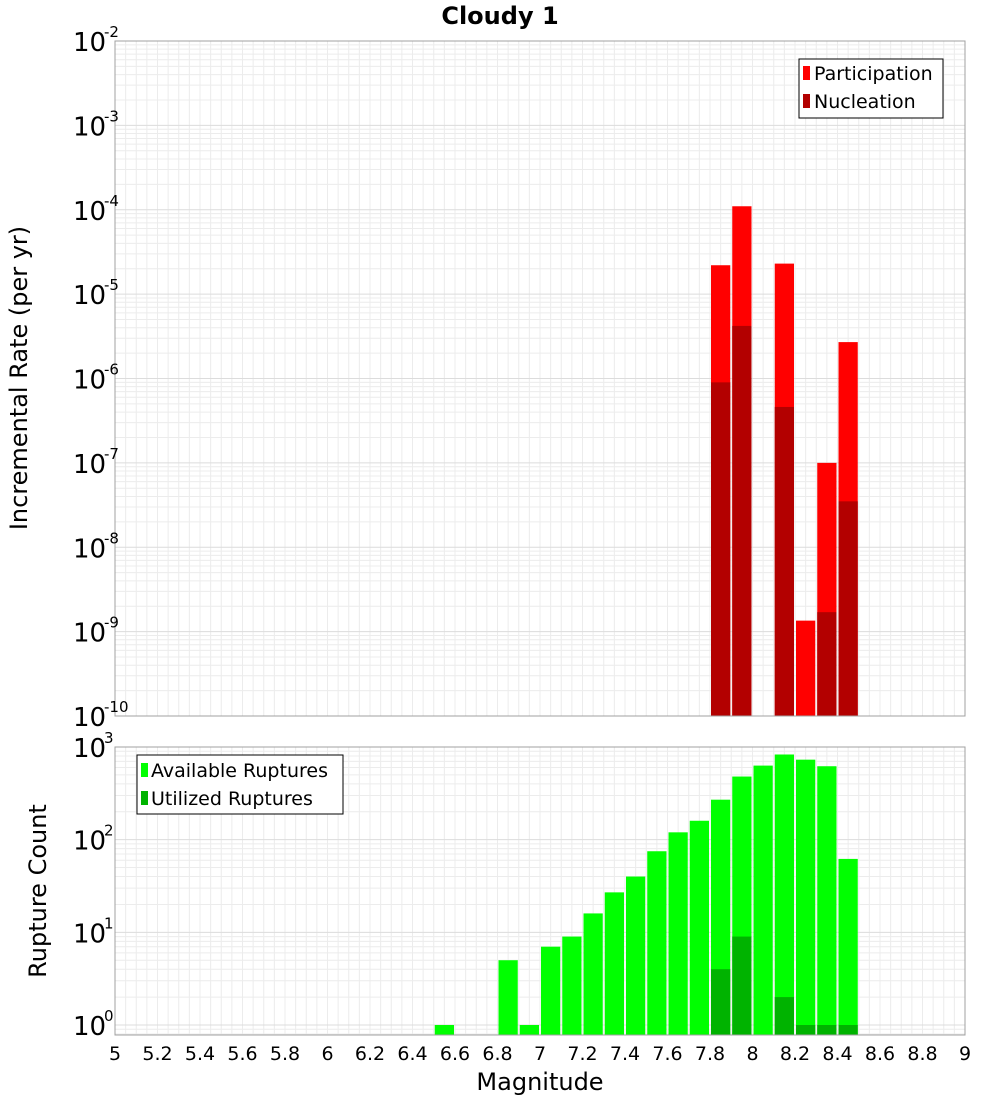 The width and height of the screenshot is (1000, 1100). Describe the element at coordinates (710, 1054) in the screenshot. I see `x-tick-label: 7.8` at that location.